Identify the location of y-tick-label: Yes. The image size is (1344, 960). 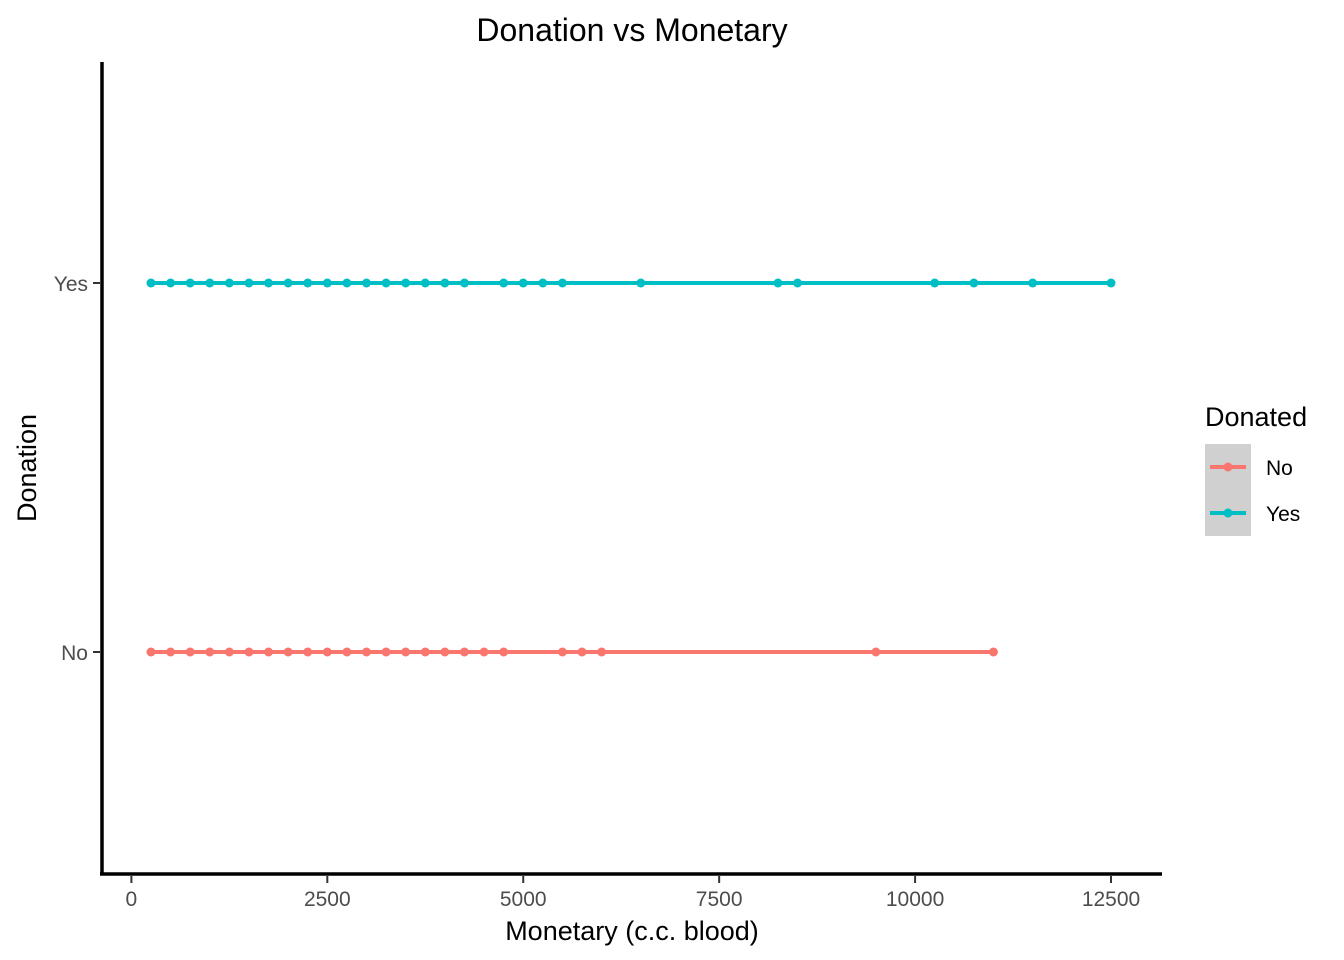
(71, 284).